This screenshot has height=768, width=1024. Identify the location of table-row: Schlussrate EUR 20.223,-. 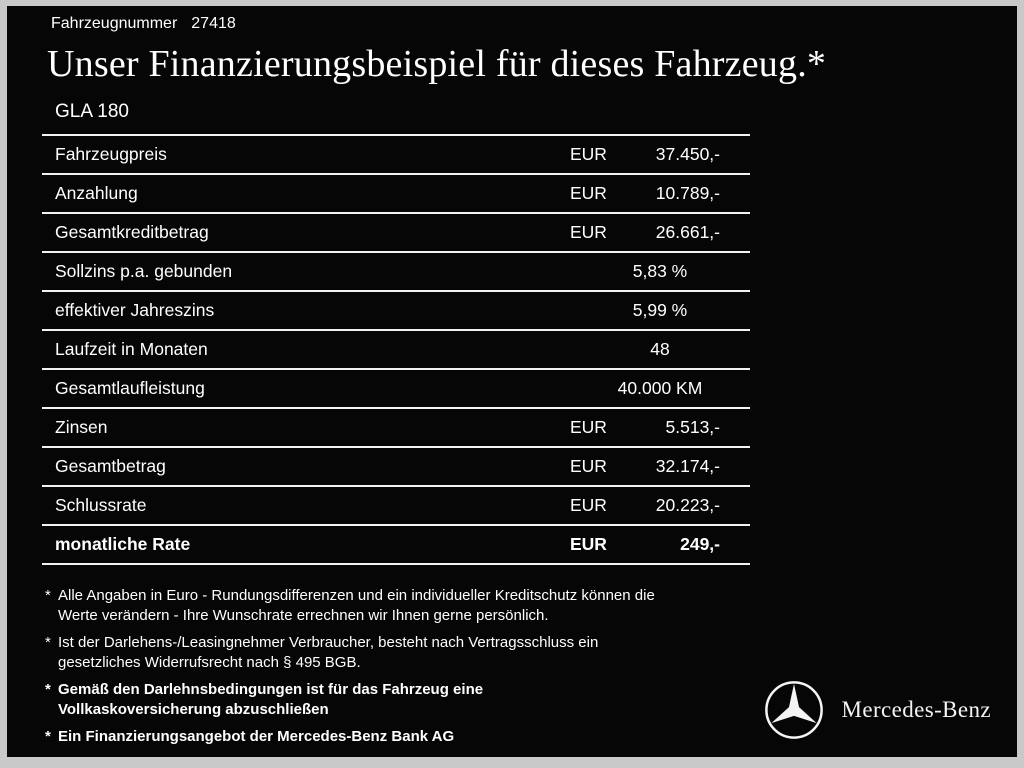
(396, 504).